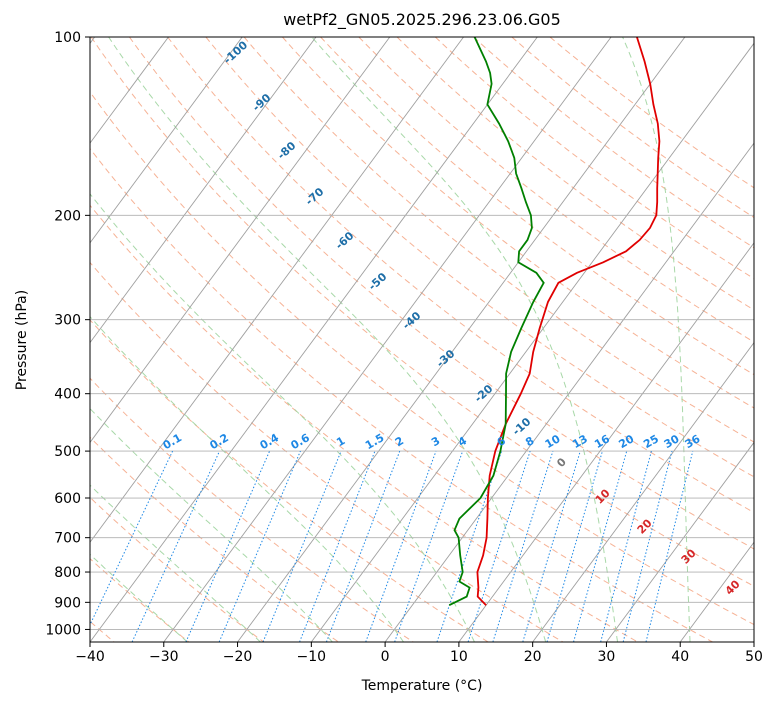  Describe the element at coordinates (689, 556) in the screenshot. I see `moist-adiabat-label: 30` at that location.